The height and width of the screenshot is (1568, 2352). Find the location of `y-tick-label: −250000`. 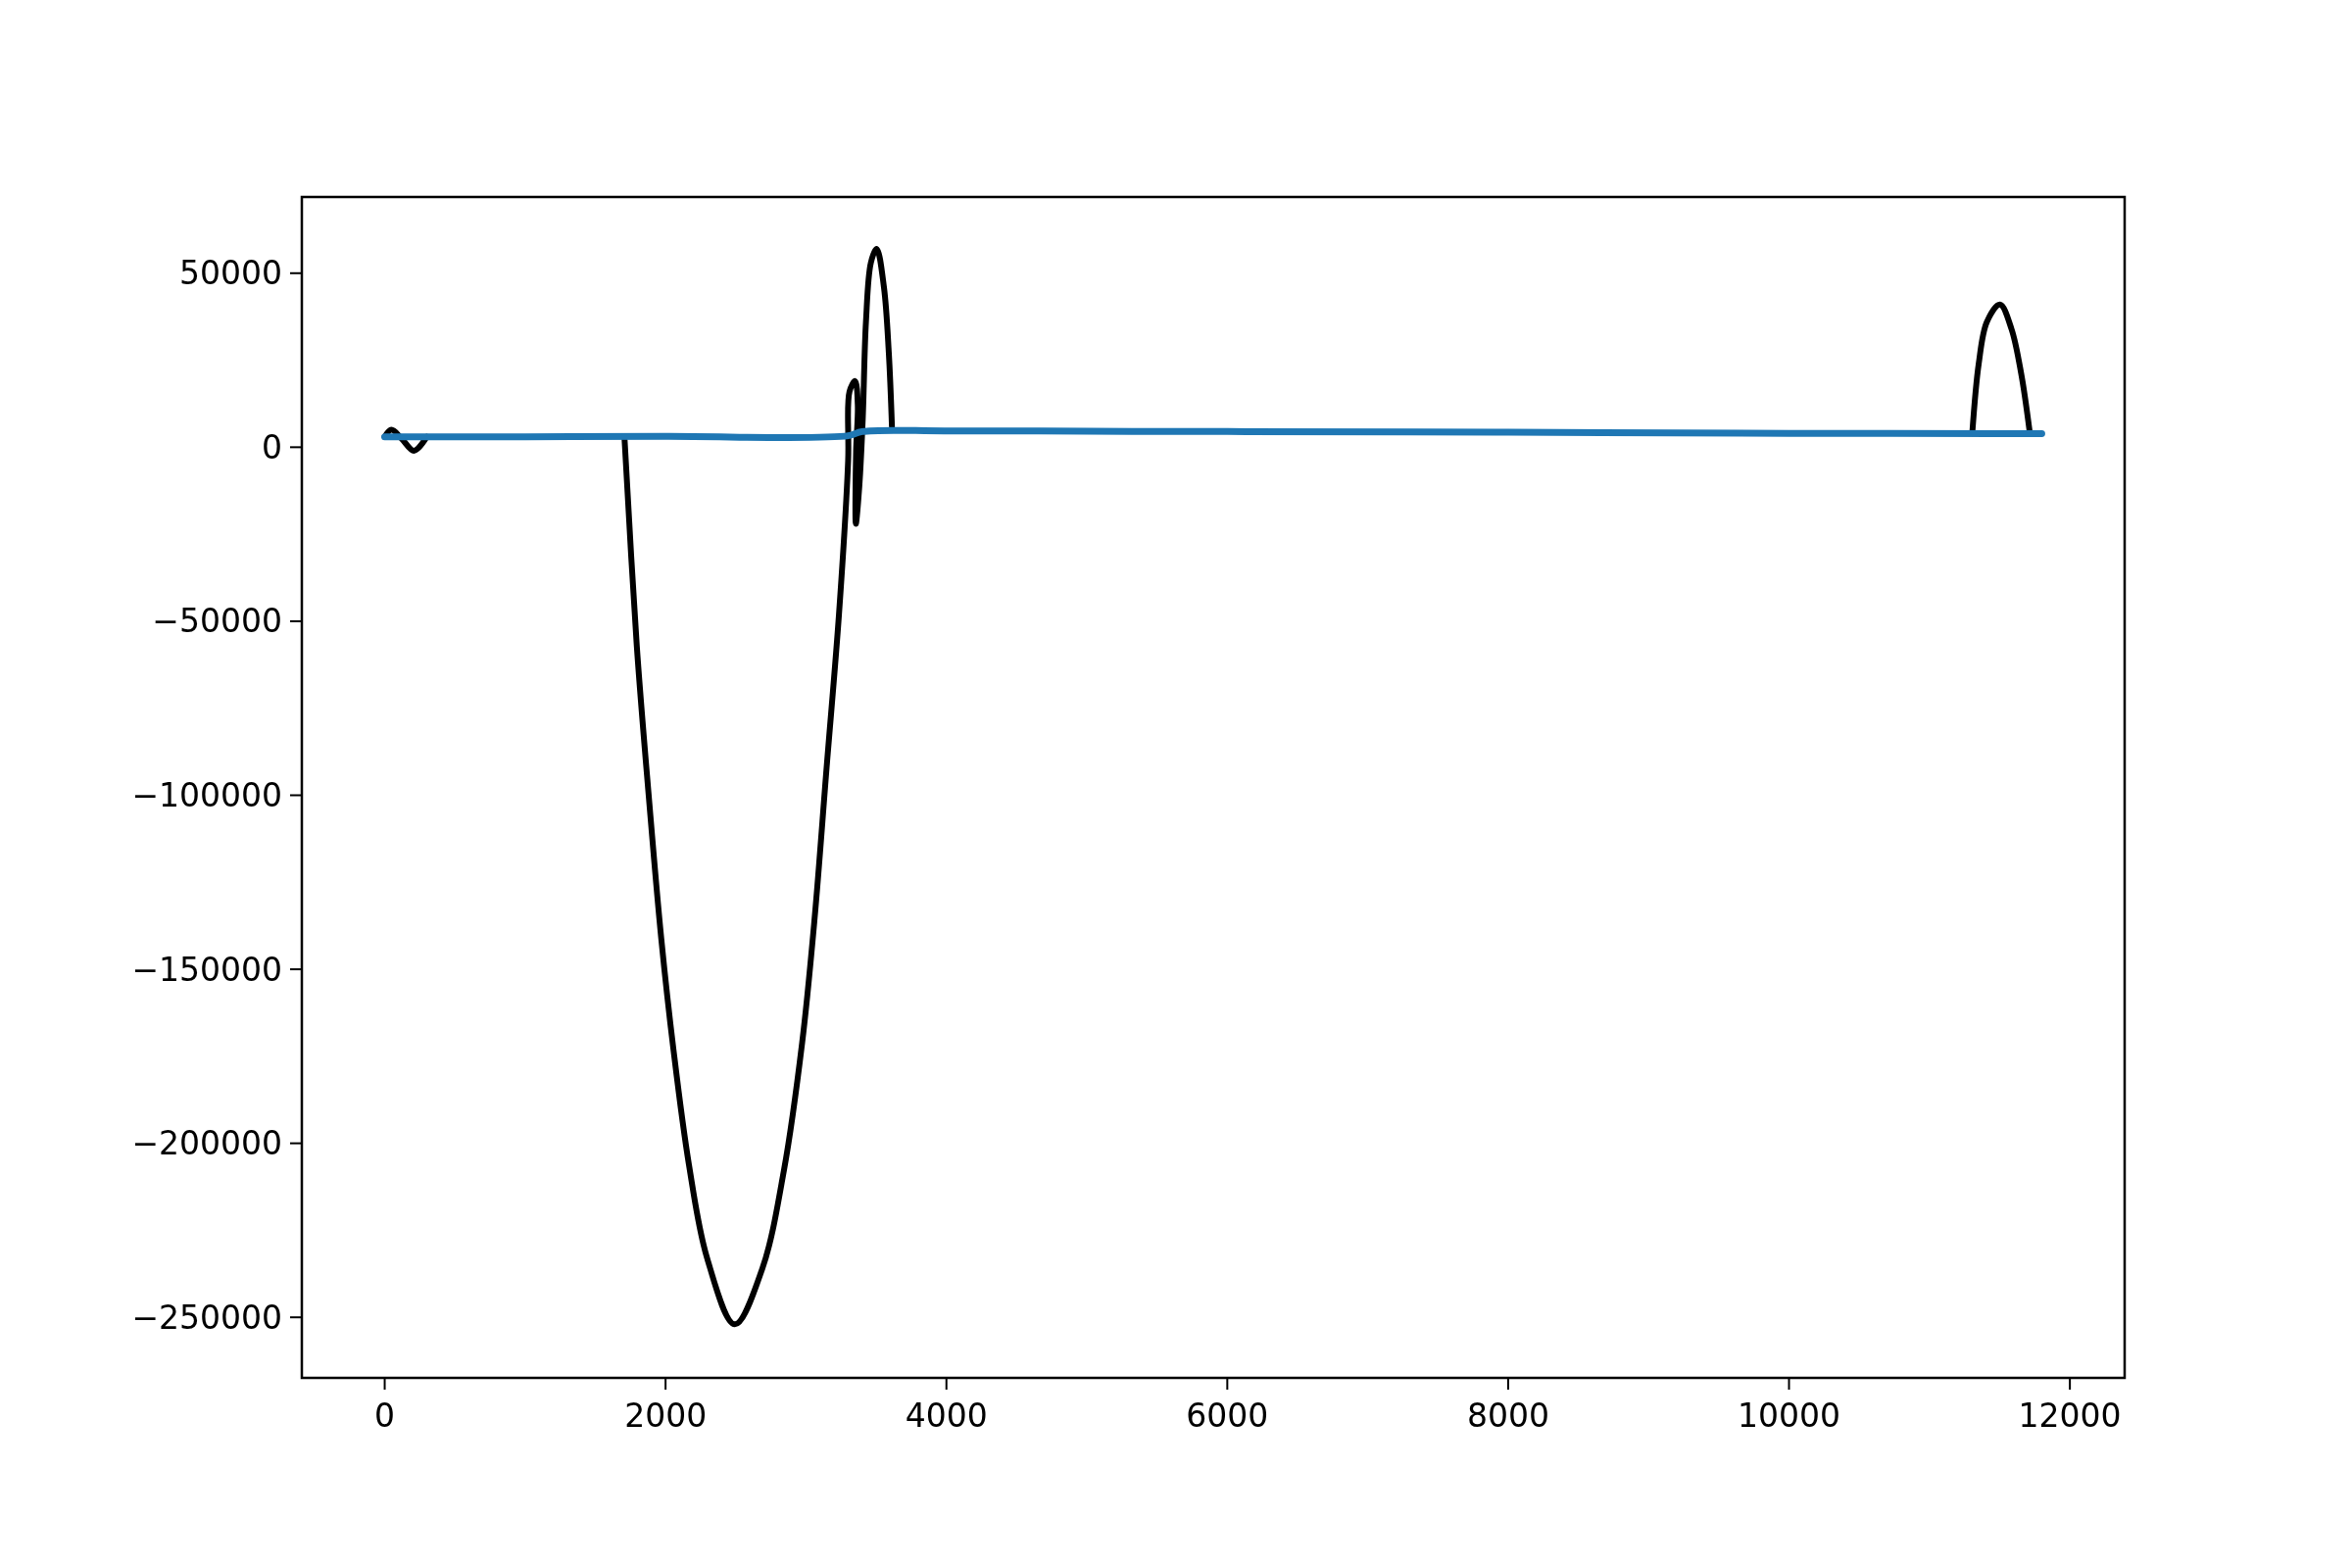

y-tick-label: −250000 is located at coordinates (206, 1317).